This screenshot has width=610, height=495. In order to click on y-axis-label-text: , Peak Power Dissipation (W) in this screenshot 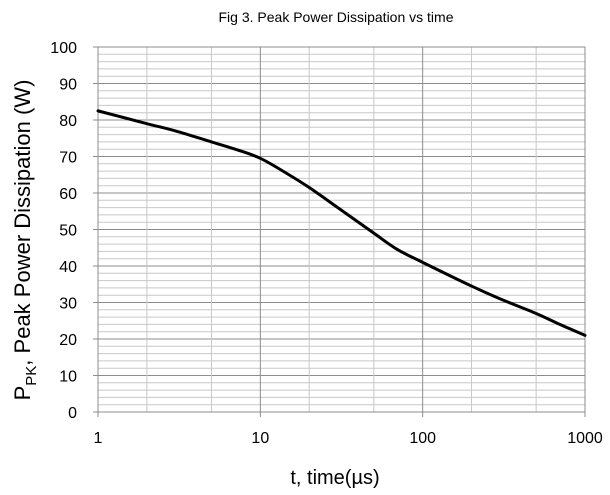, I will do `click(22, 223)`.